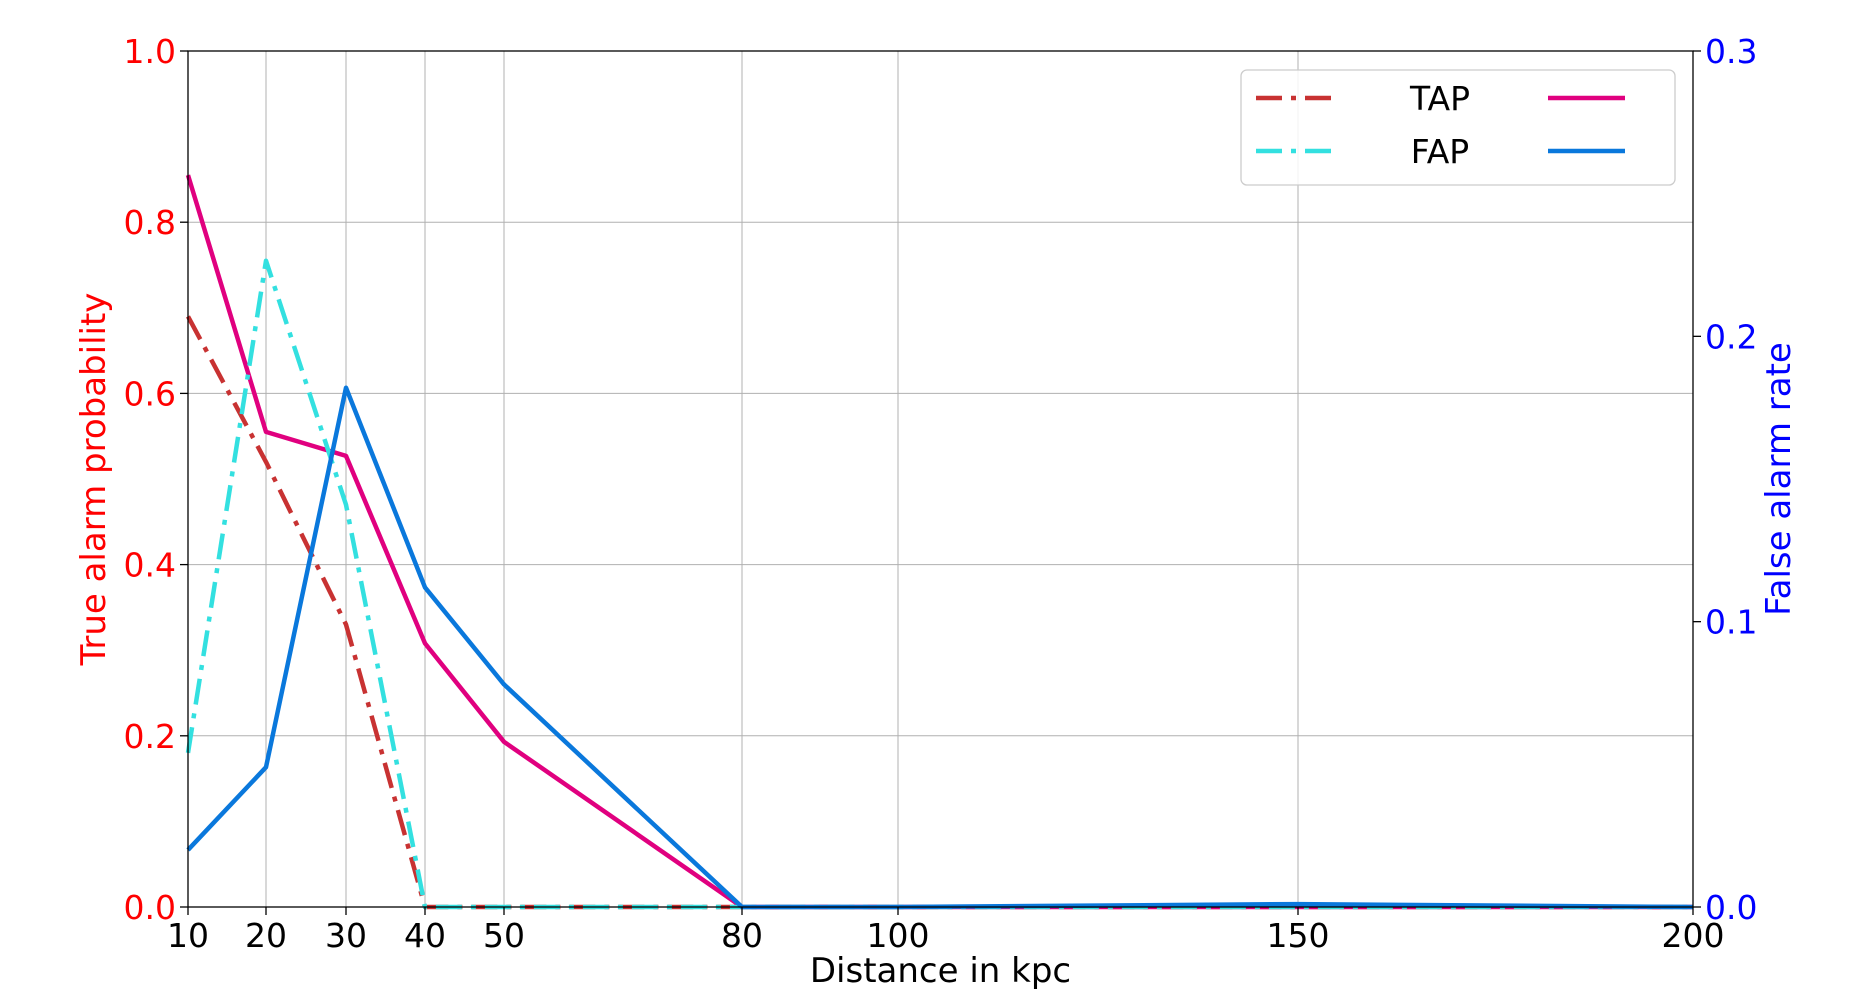 Image resolution: width=1855 pixels, height=998 pixels. I want to click on x-tick-label: 50, so click(504, 935).